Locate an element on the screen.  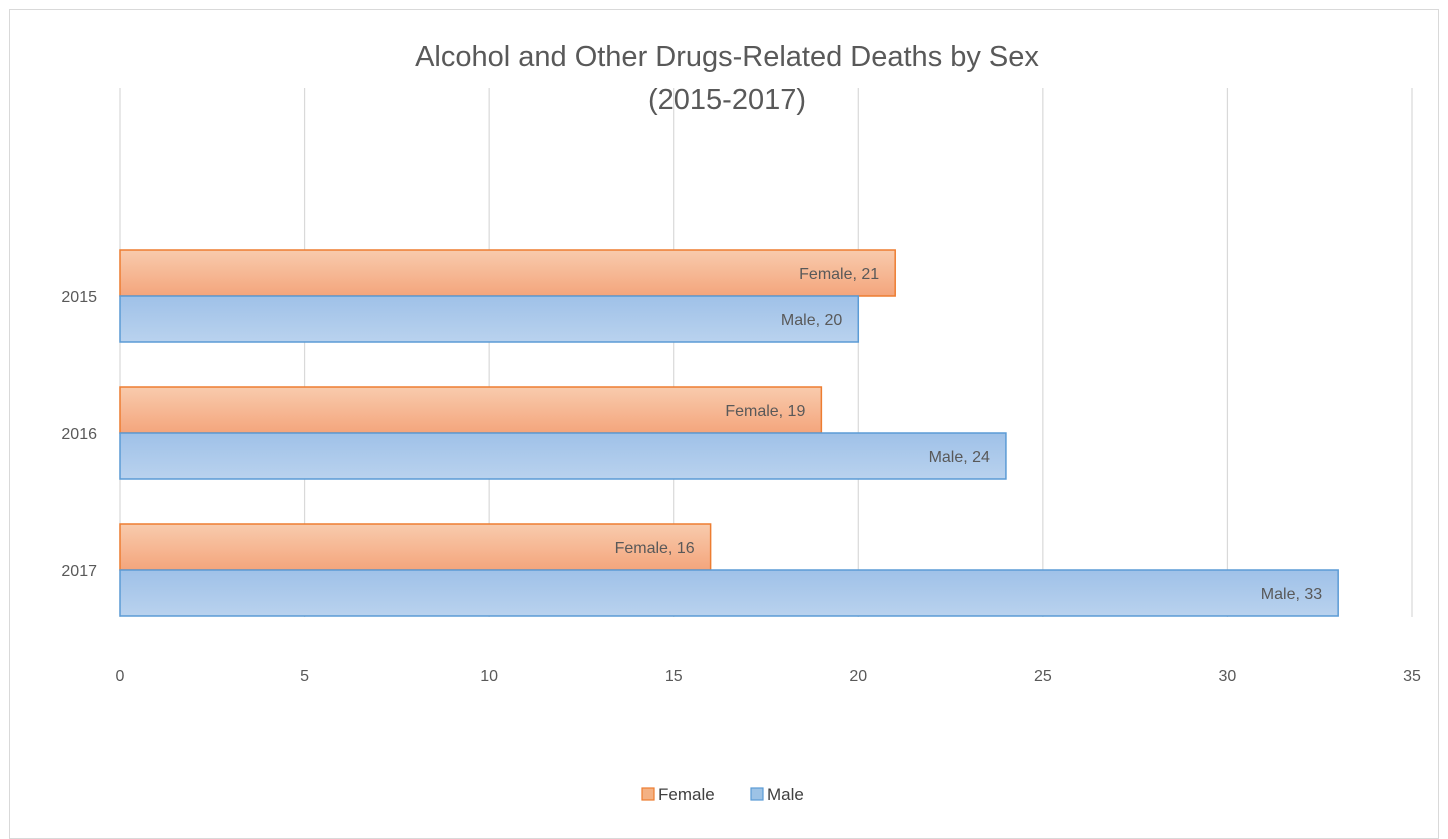
x-tick-label: 5 is located at coordinates (304, 676).